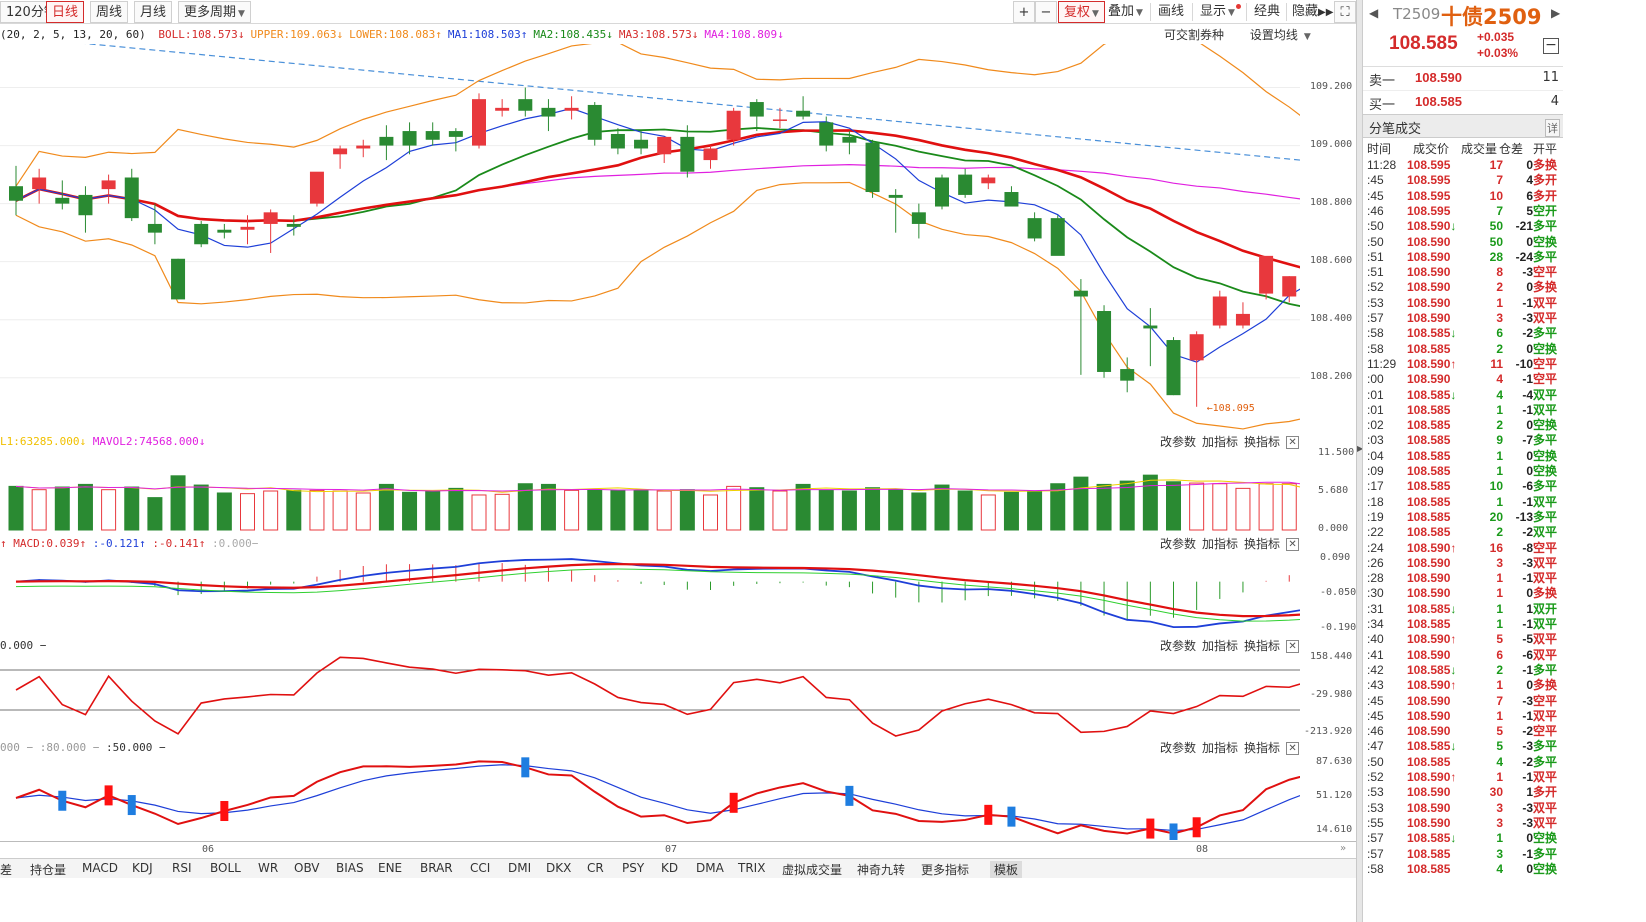 Image resolution: width=1646 pixels, height=922 pixels. What do you see at coordinates (657, 590) in the screenshot?
I see `macd-dea-line` at bounding box center [657, 590].